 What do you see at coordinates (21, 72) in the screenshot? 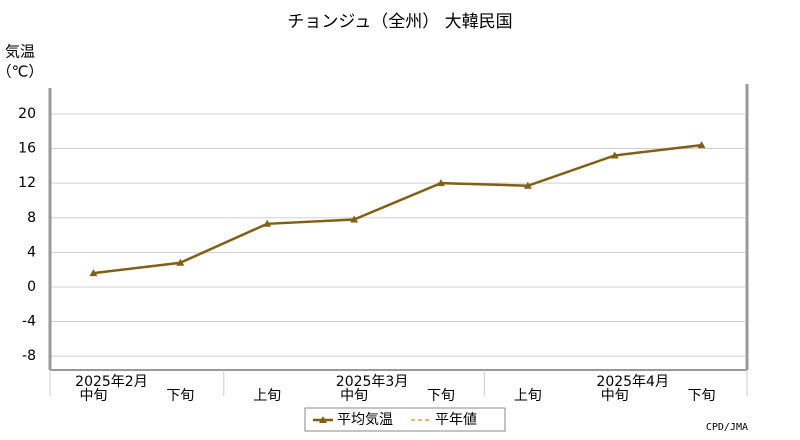
I see `y-axis-label: （℃）` at bounding box center [21, 72].